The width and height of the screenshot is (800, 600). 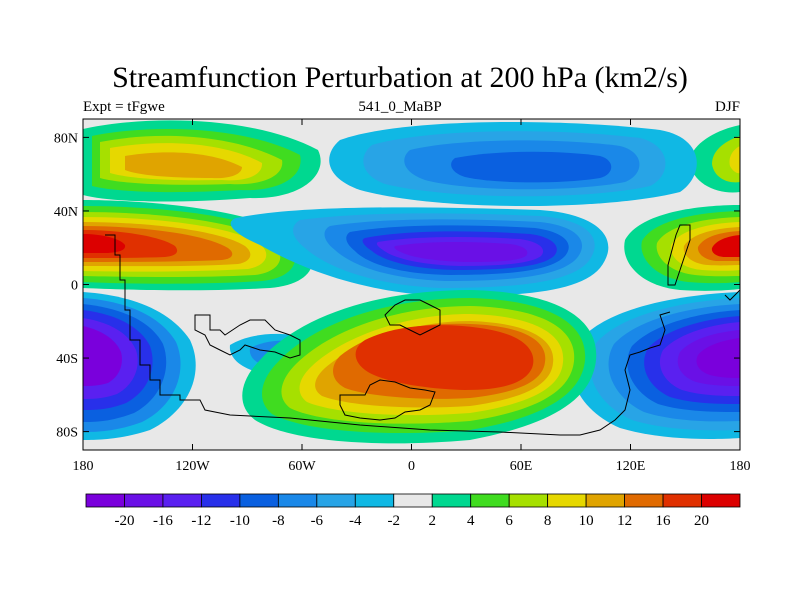 I want to click on coastline-south-america, so click(x=247, y=336).